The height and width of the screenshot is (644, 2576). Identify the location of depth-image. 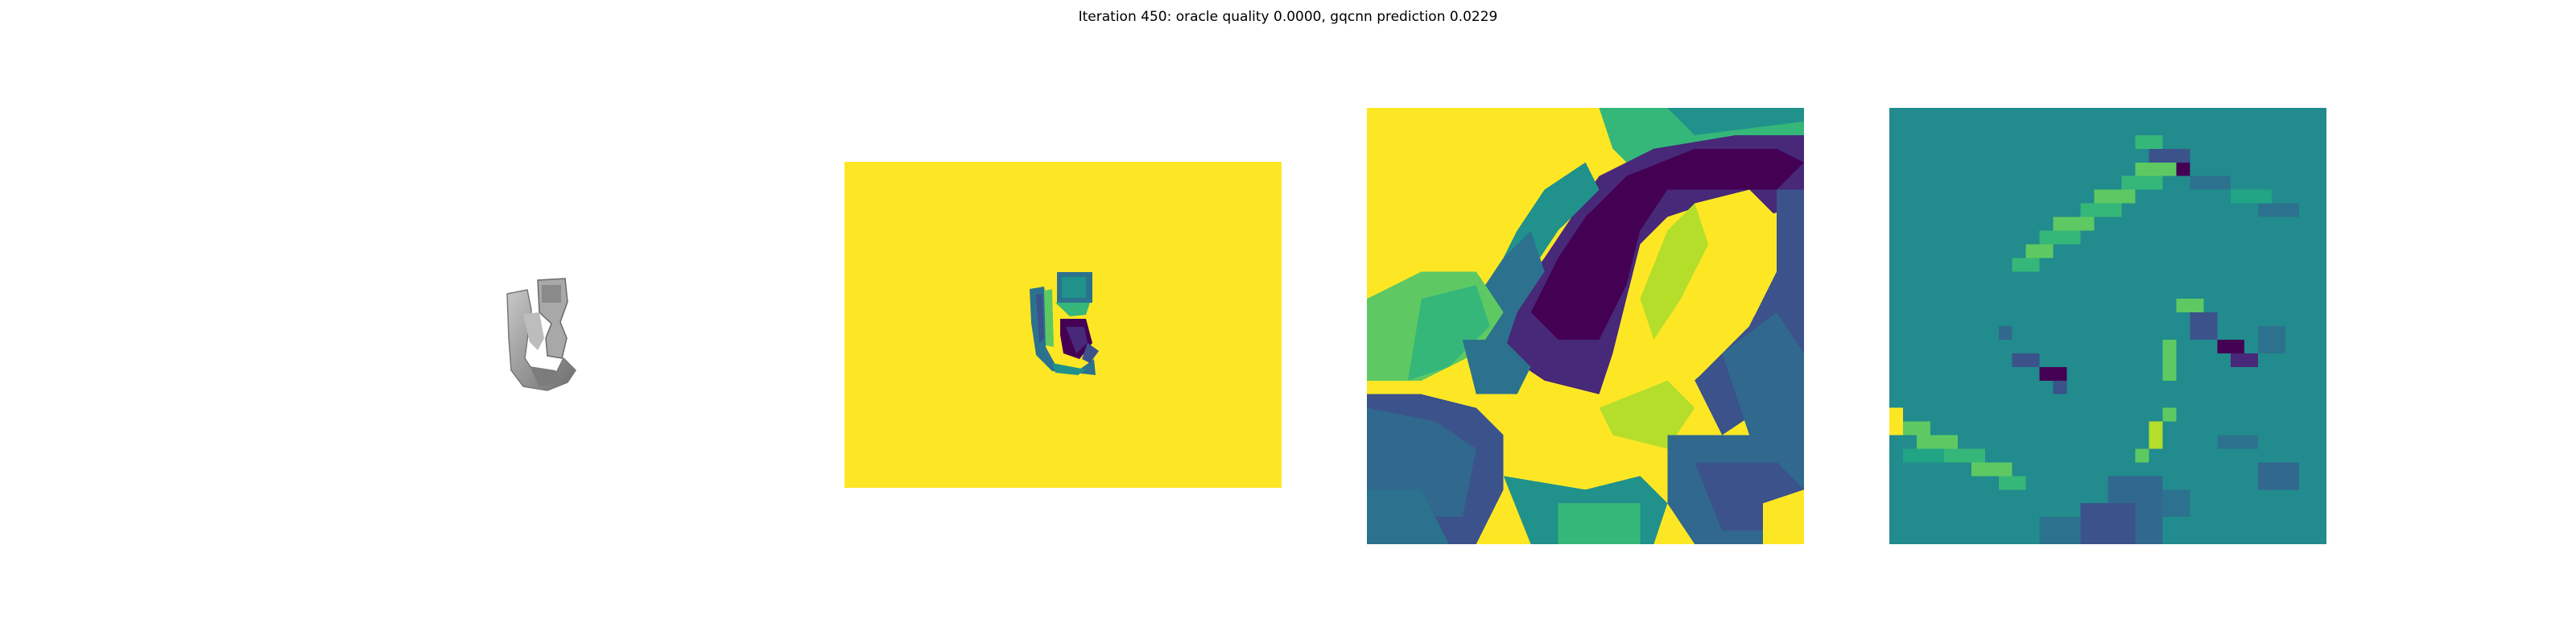
(1063, 325).